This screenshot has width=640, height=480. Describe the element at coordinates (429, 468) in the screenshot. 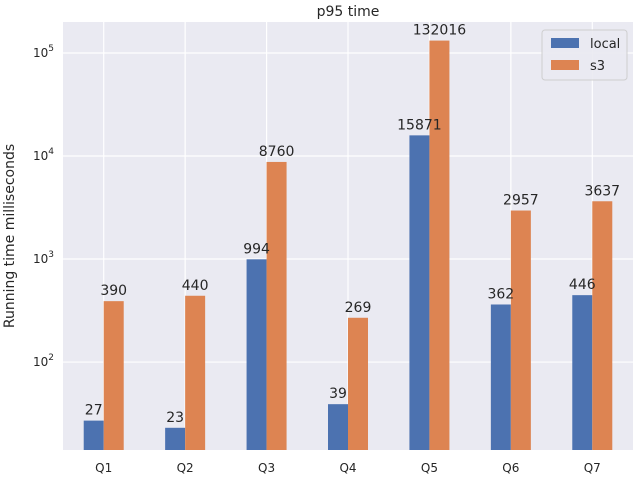

I see `x-tick-label: Q5` at that location.